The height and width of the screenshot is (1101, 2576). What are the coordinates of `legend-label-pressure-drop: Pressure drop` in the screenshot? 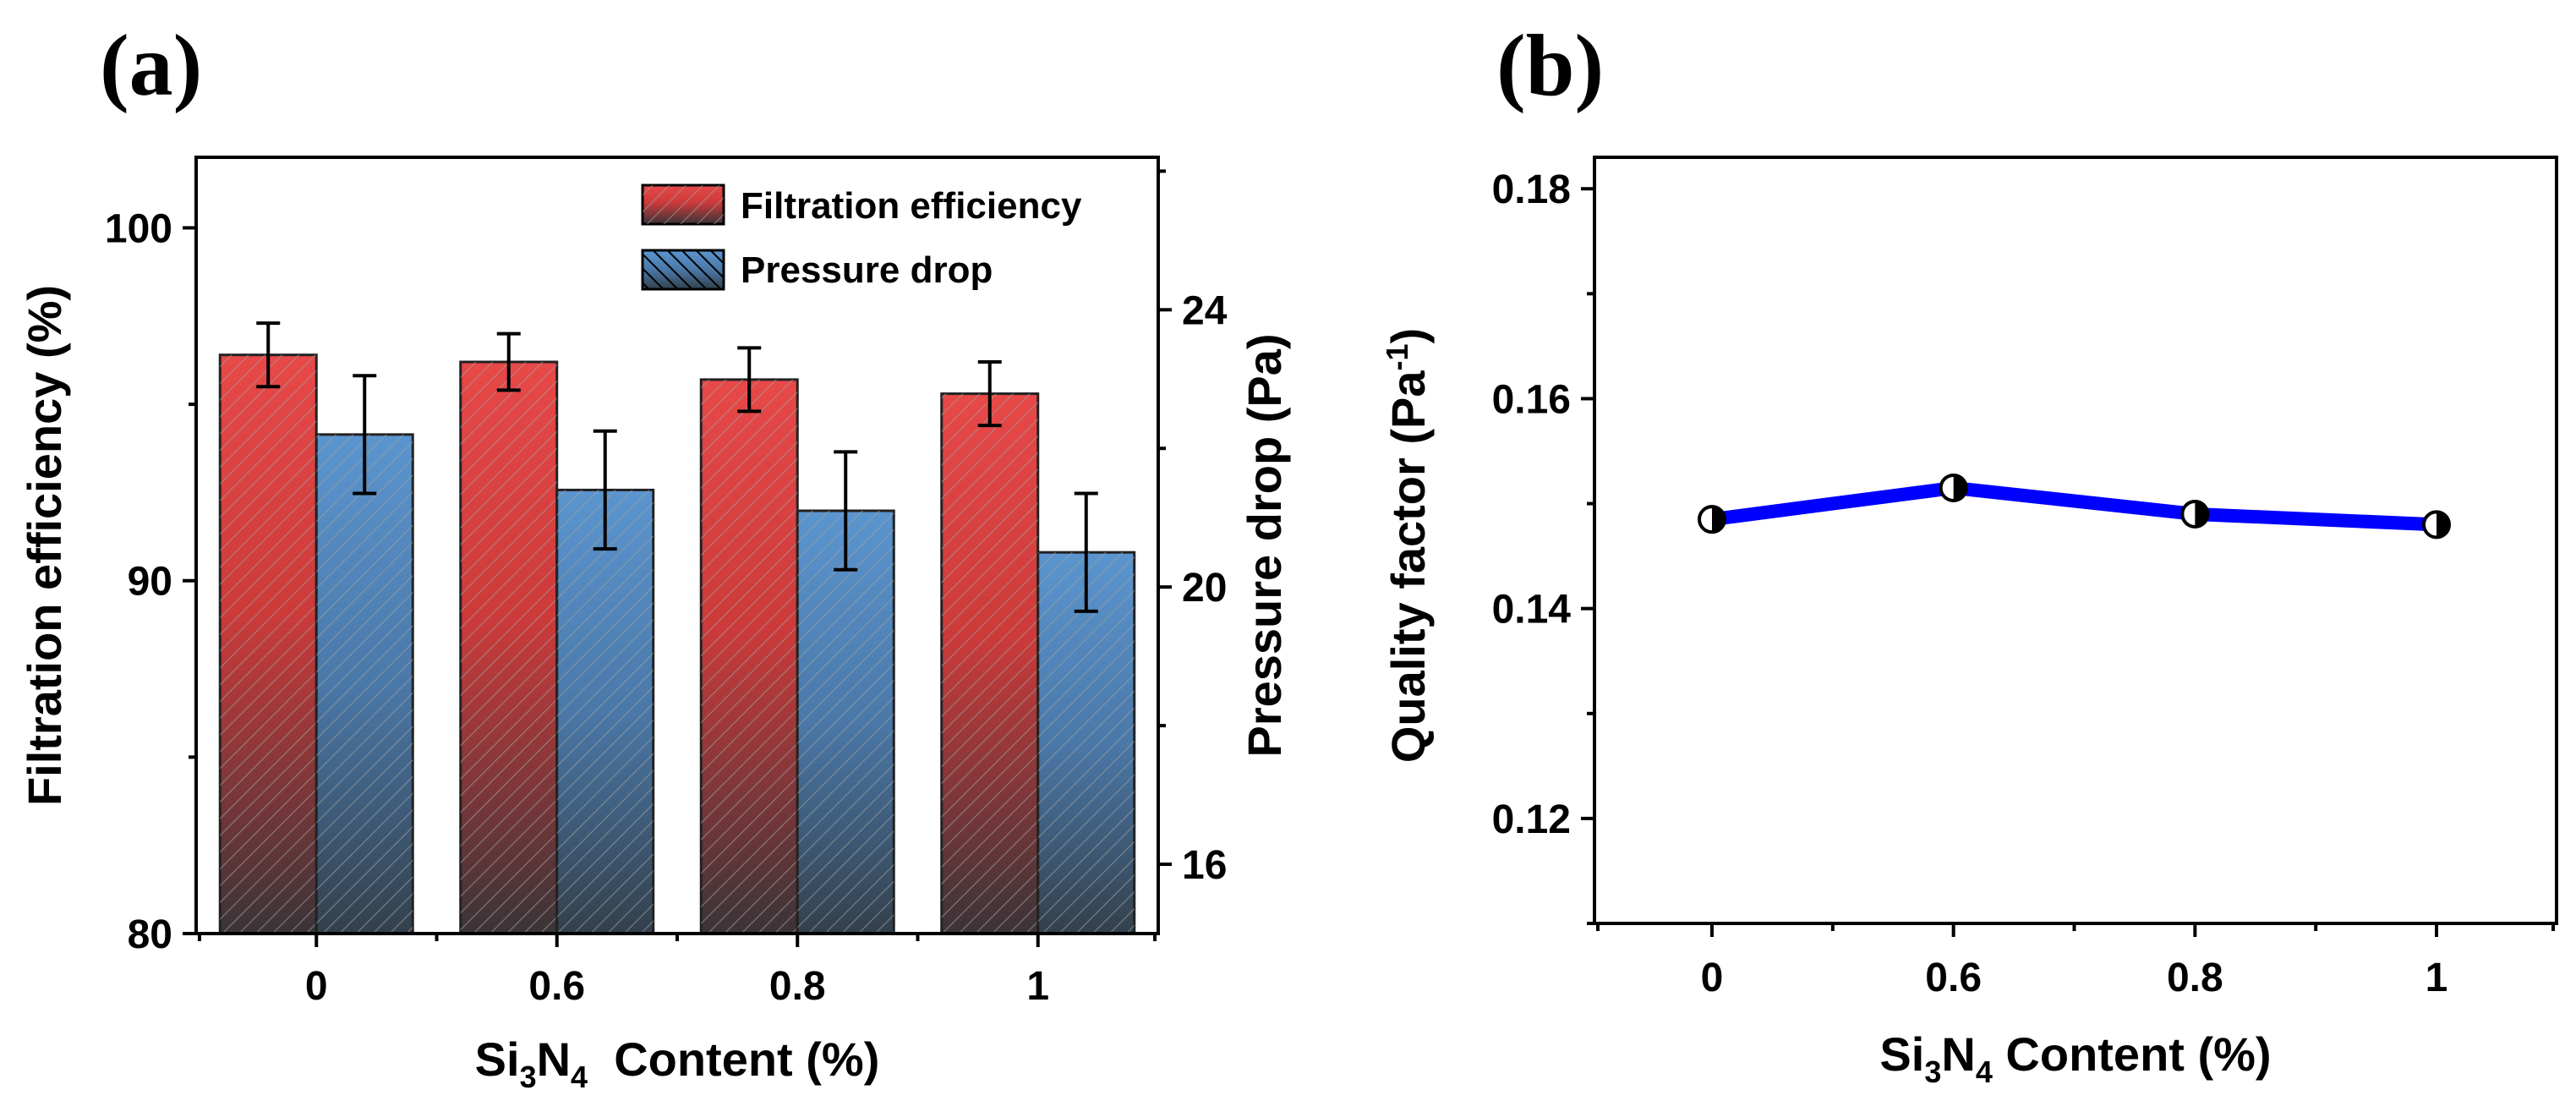 It's located at (867, 270).